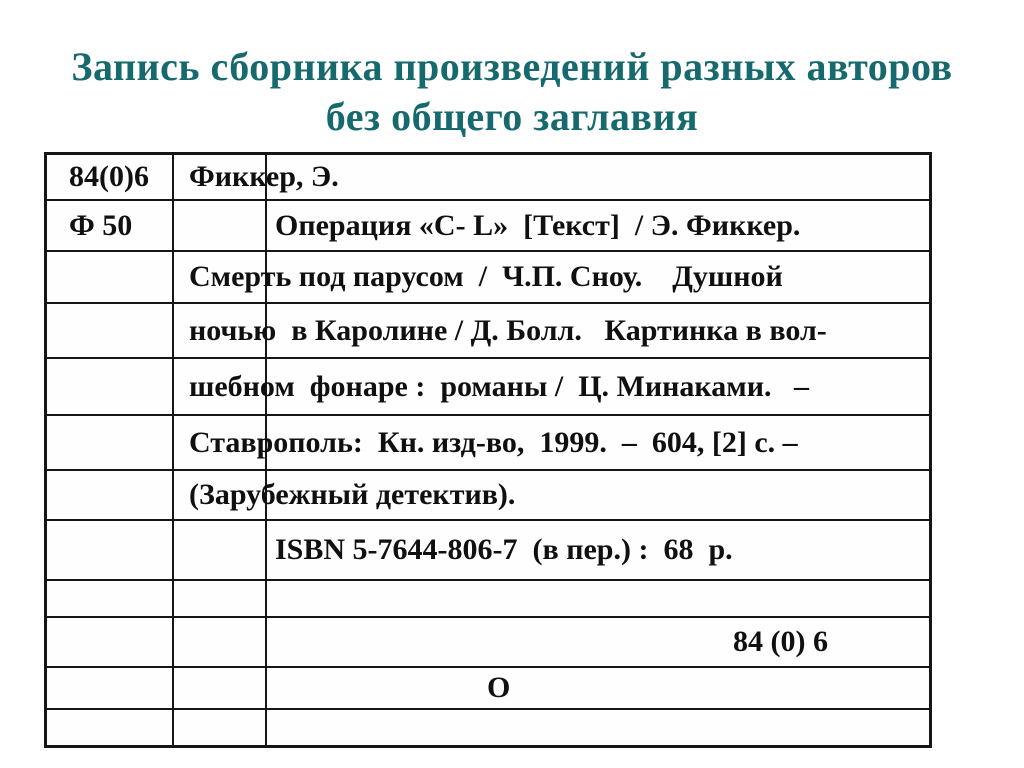 The image size is (1024, 768). I want to click on table-row: (Зарубежный детектив)., so click(488, 496).